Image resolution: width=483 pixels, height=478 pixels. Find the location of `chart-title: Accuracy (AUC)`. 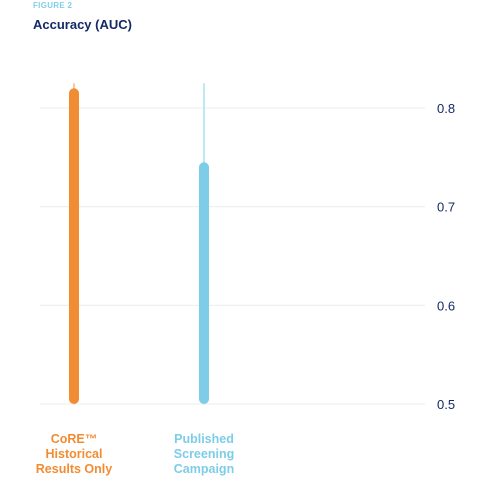

chart-title: Accuracy (AUC) is located at coordinates (82, 24).